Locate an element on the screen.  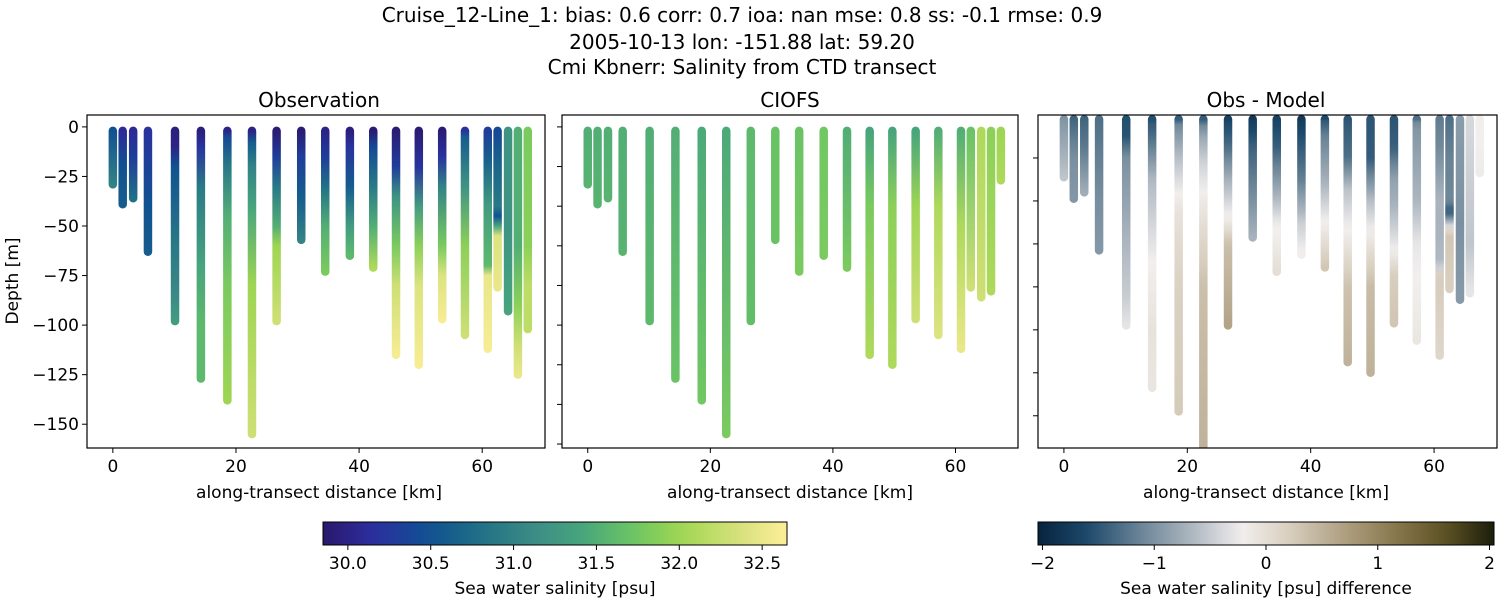
x-axis-label-obs-model: along-transect distance [km] is located at coordinates (1266, 493).